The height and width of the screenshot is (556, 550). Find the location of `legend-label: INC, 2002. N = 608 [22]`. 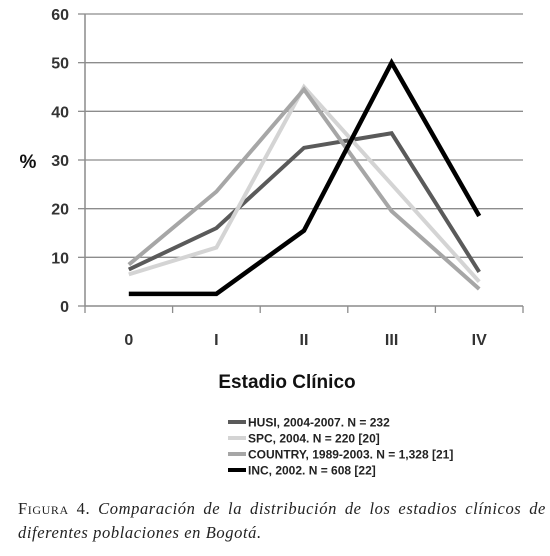

legend-label: INC, 2002. N = 608 [22] is located at coordinates (312, 471).